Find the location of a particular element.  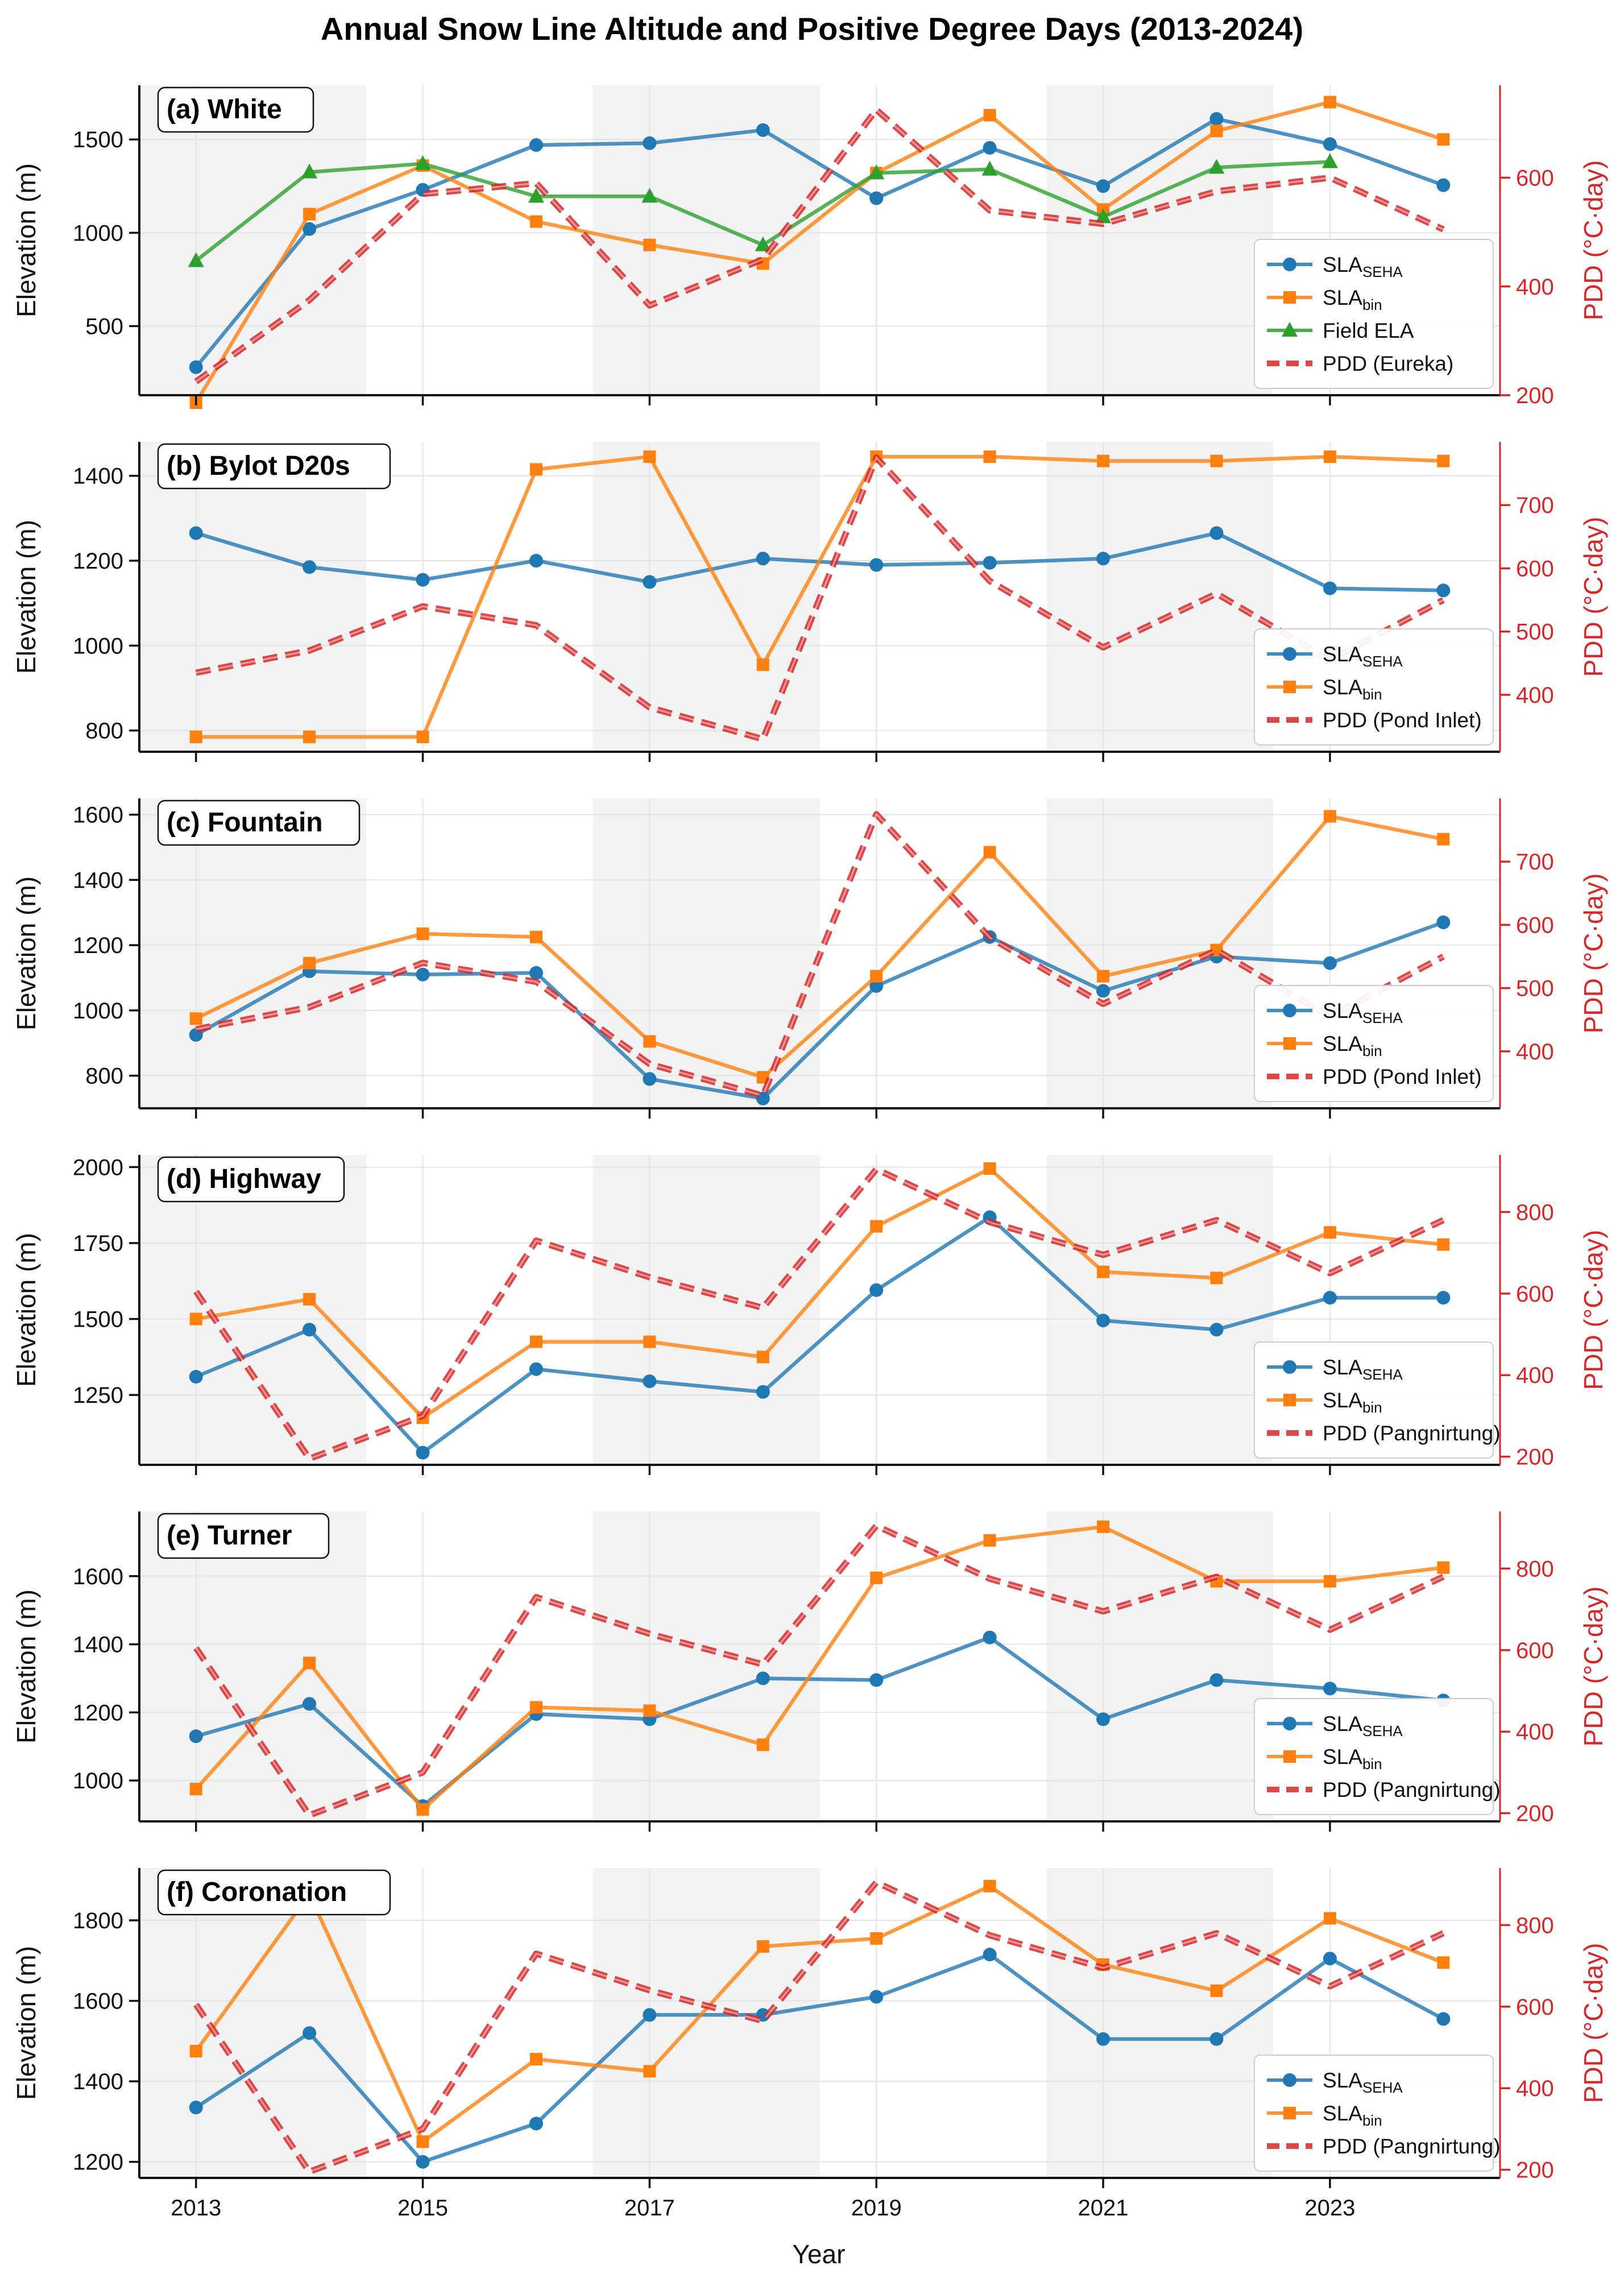

y-tick-label: 1500 is located at coordinates (98, 139).